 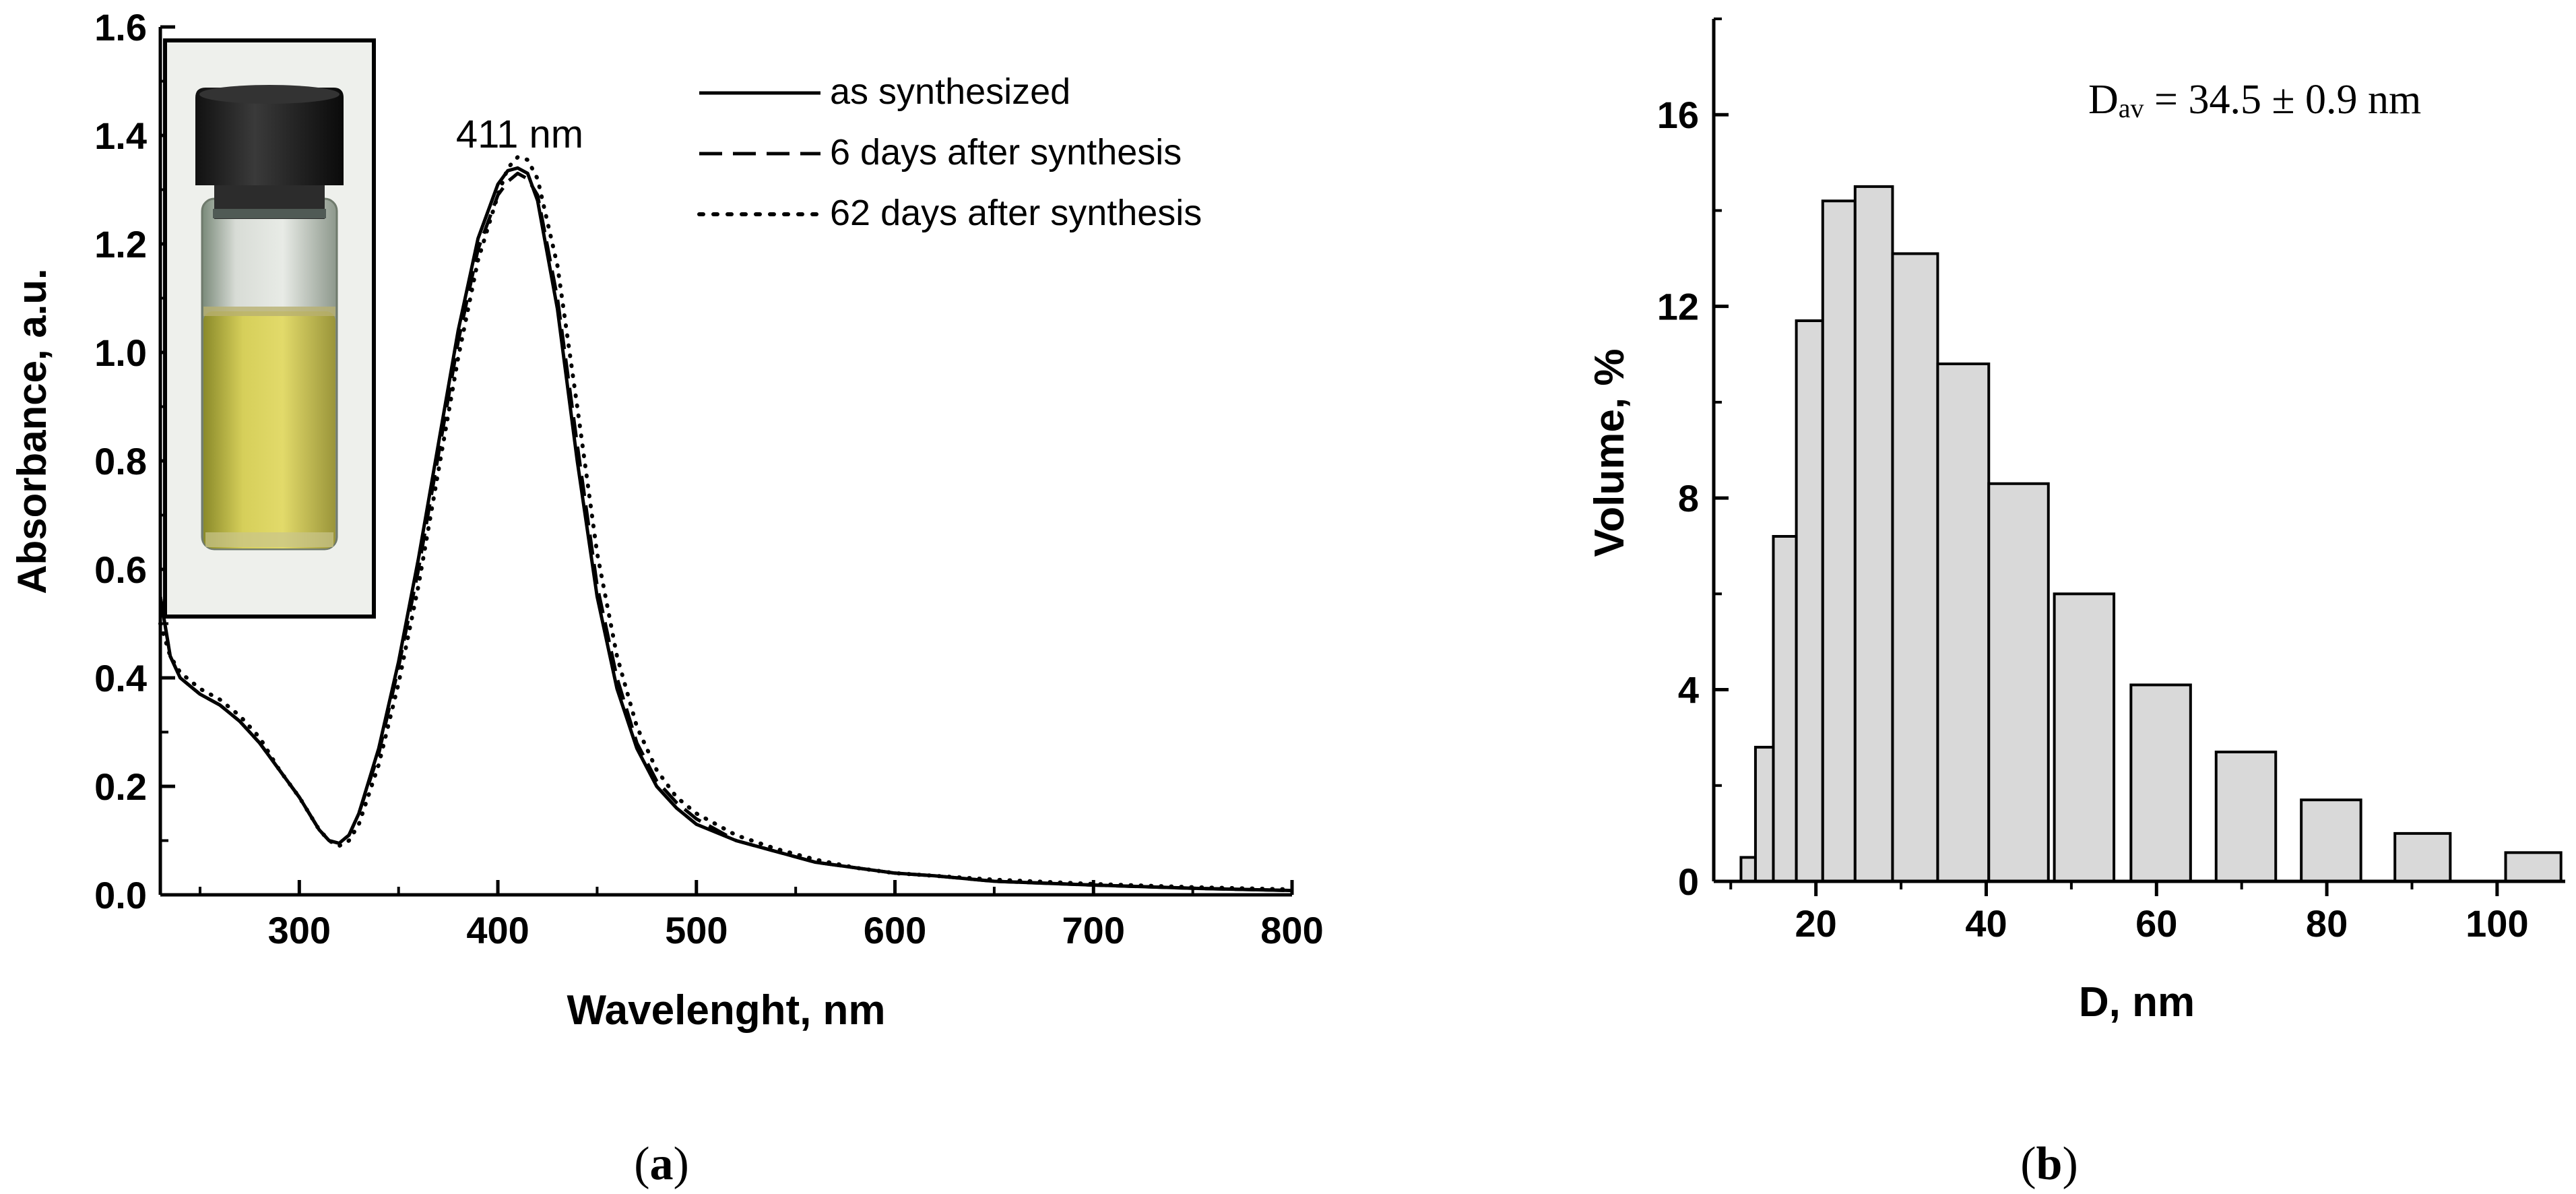 I want to click on b-y-ticks: 0 4 8 12 16, so click(x=1693, y=460).